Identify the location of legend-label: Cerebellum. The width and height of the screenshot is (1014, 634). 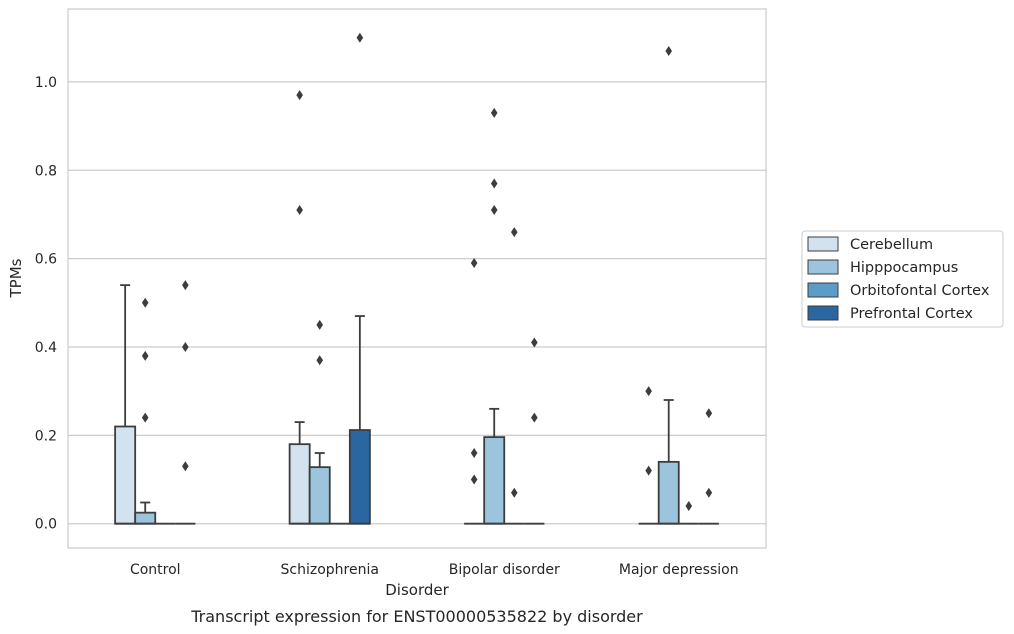
(891, 245).